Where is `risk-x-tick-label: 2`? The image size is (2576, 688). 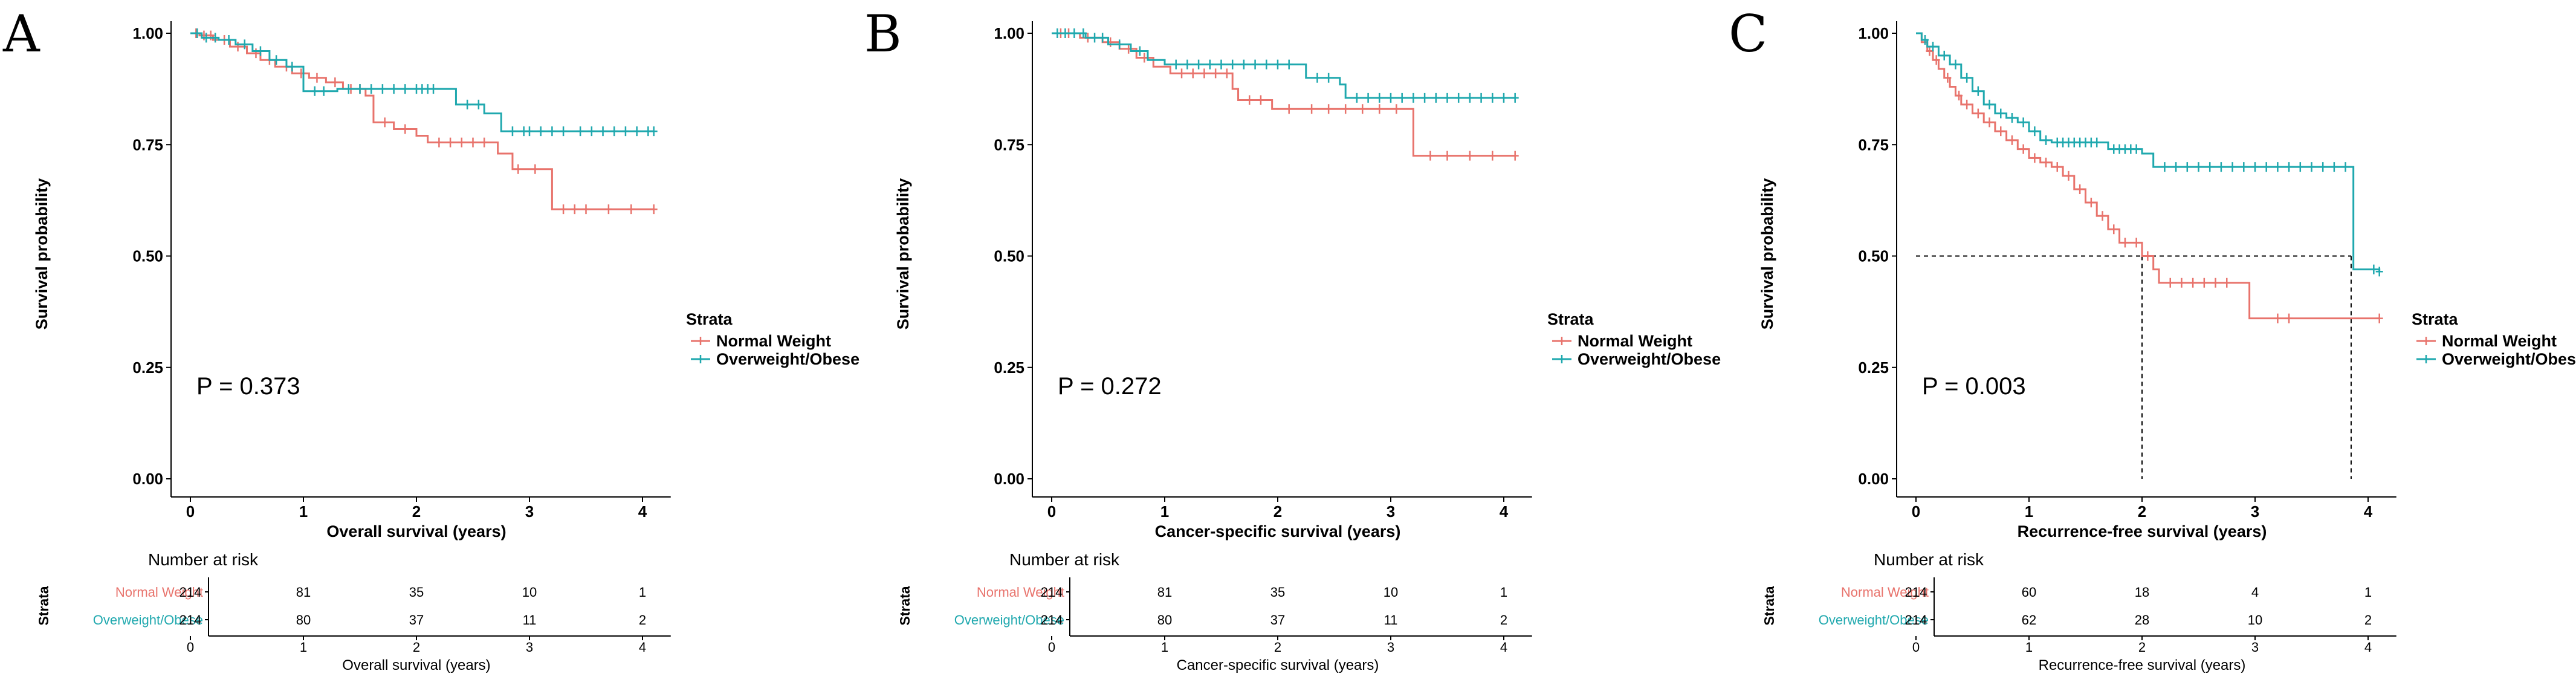
risk-x-tick-label: 2 is located at coordinates (2142, 647).